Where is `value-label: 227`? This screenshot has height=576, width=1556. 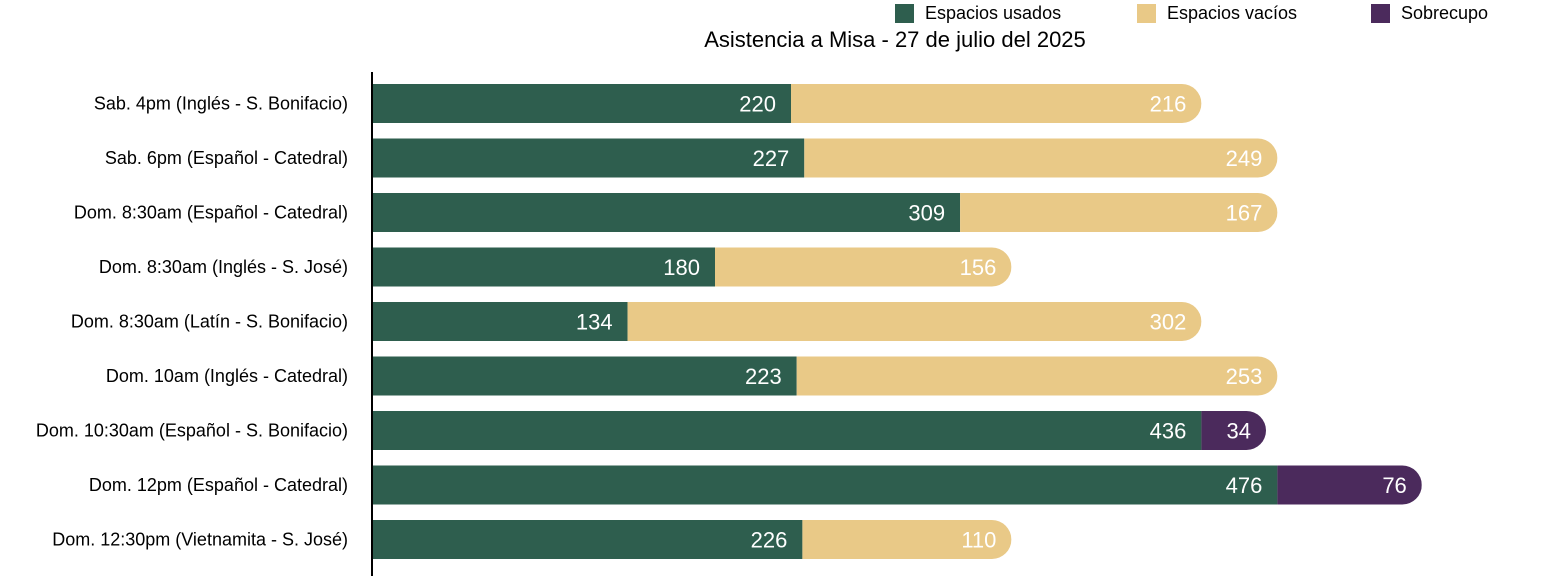
value-label: 227 is located at coordinates (771, 158).